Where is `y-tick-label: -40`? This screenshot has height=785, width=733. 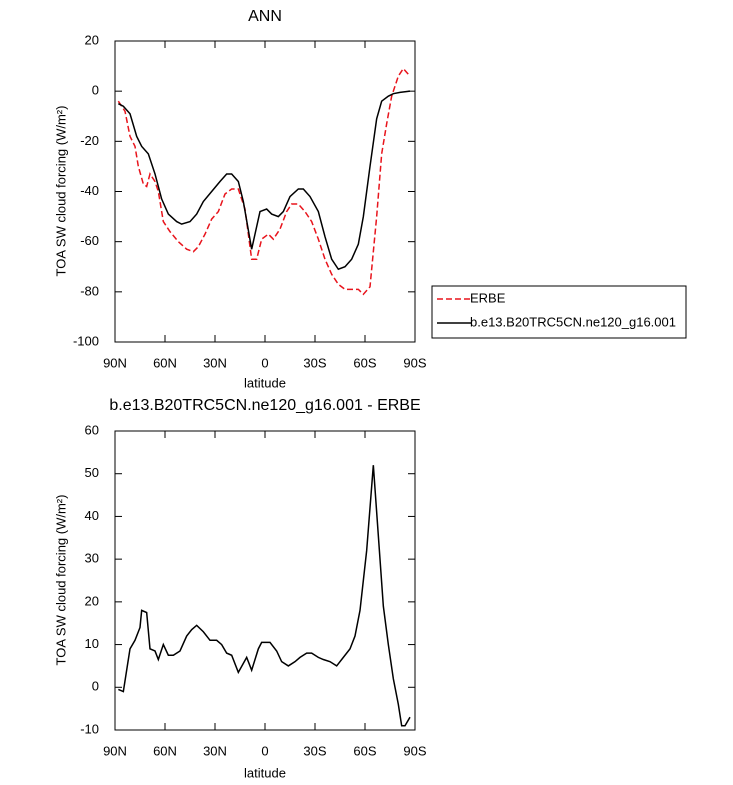 y-tick-label: -40 is located at coordinates (89, 190).